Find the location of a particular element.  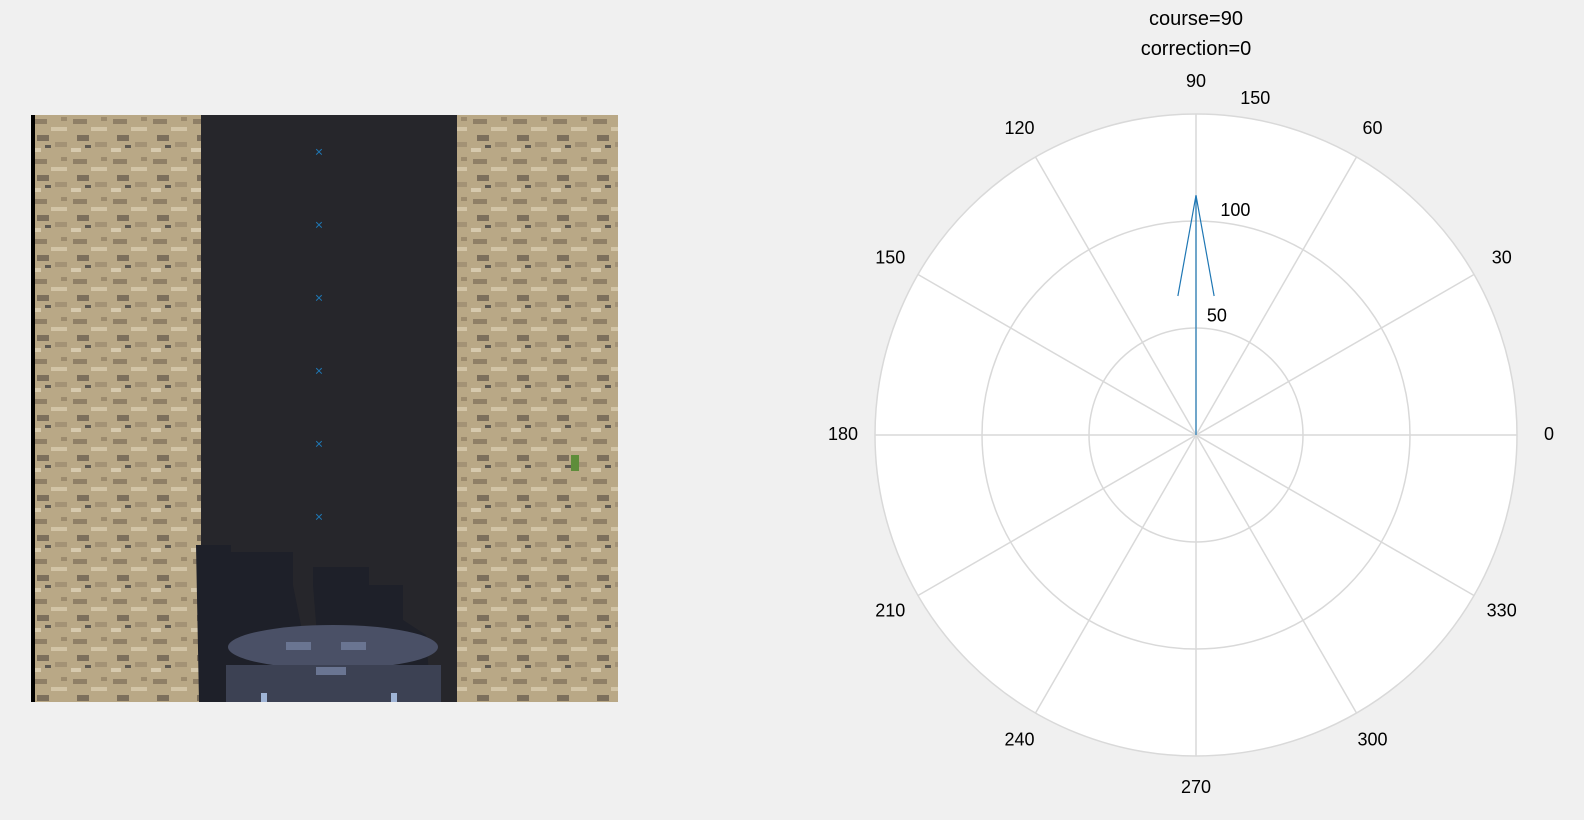

vehicle-hood-icon is located at coordinates (318, 623).